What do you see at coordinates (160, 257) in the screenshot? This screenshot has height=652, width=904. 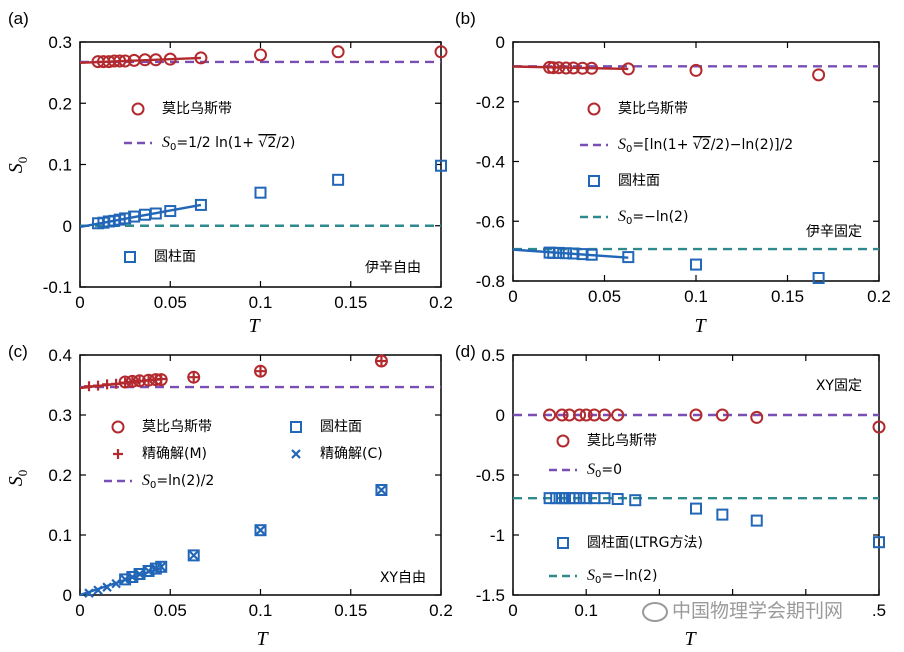 I see `legend-secondary: 圆柱面` at bounding box center [160, 257].